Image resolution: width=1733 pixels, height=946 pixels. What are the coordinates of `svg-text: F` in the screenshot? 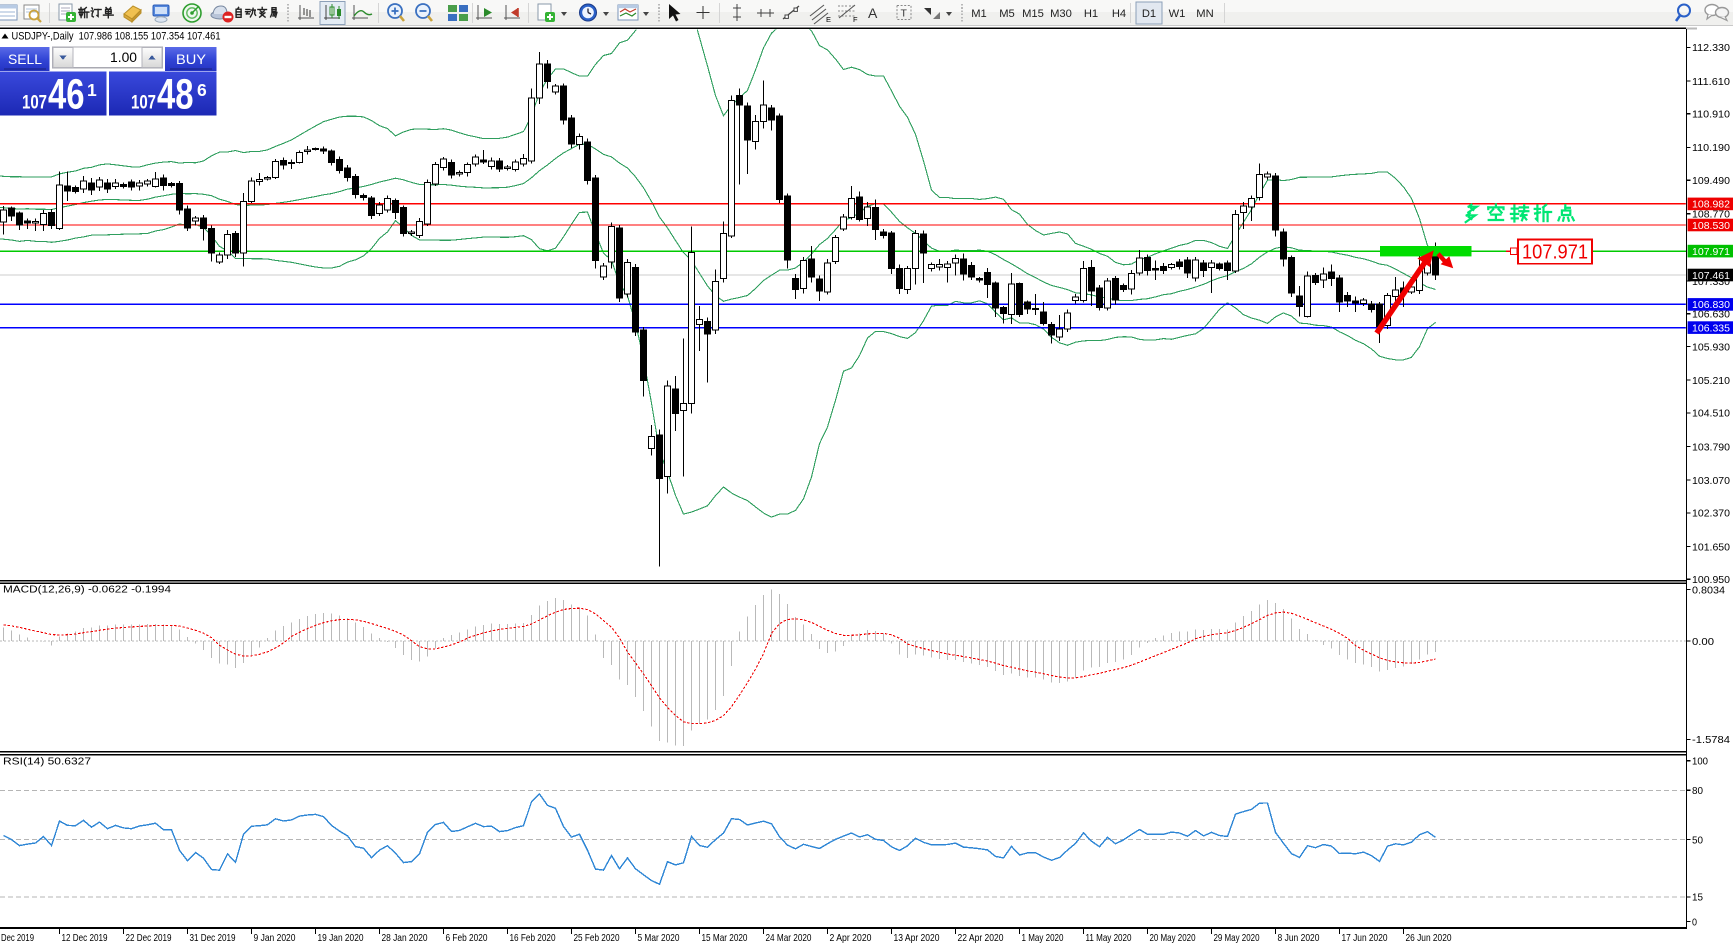 It's located at (855, 19).